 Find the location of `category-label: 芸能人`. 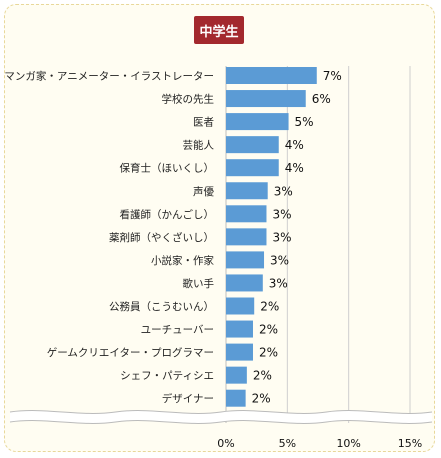

category-label: 芸能人 is located at coordinates (199, 145).